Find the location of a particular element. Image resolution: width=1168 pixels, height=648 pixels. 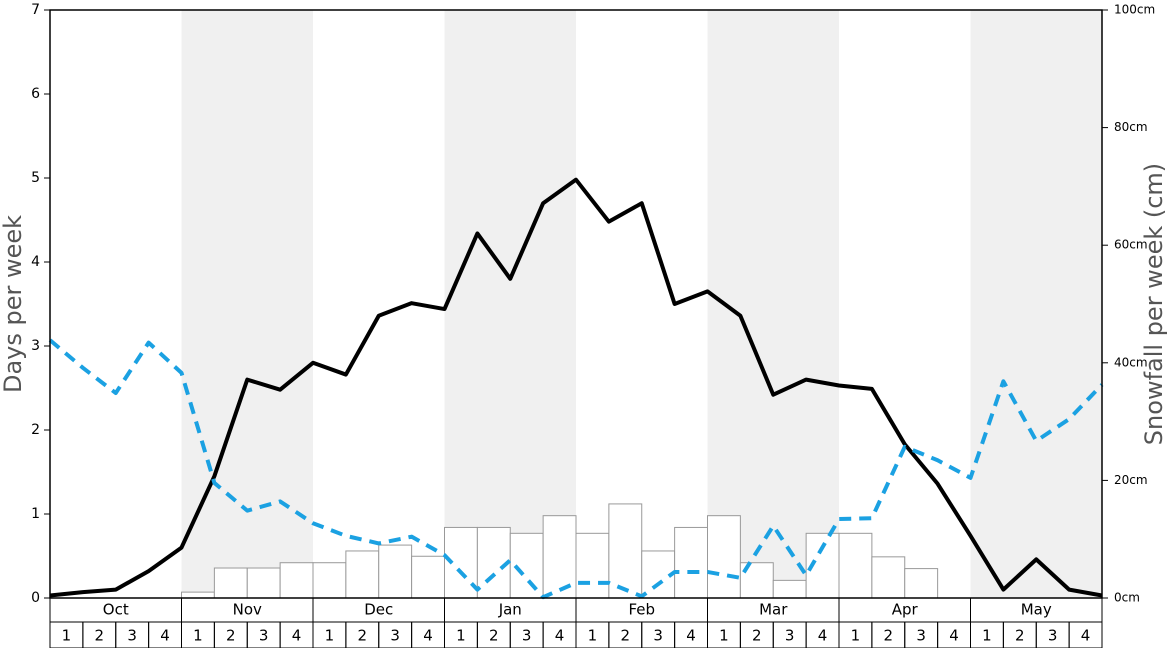

y2-tick-label: 100cm is located at coordinates (1134, 10).